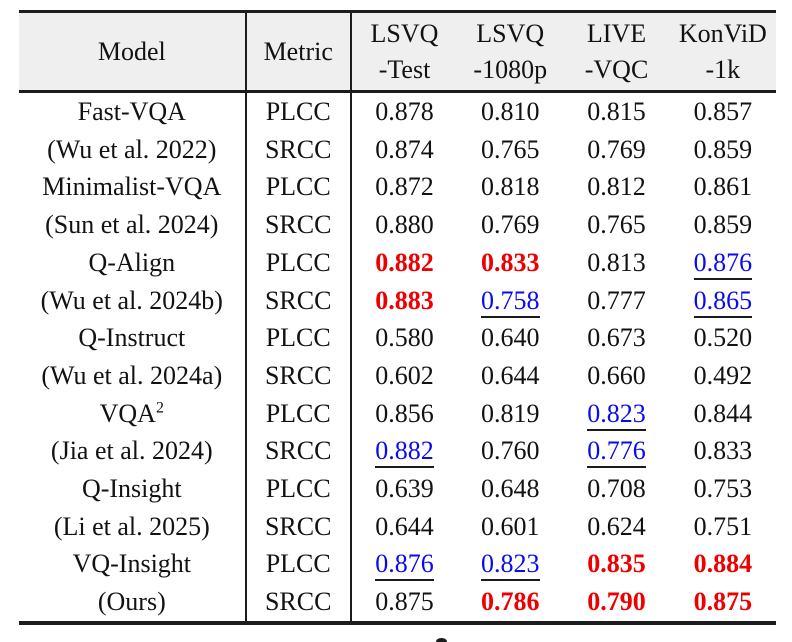 Image resolution: width=792 pixels, height=642 pixels. I want to click on value-cell: 0.776, so click(616, 451).